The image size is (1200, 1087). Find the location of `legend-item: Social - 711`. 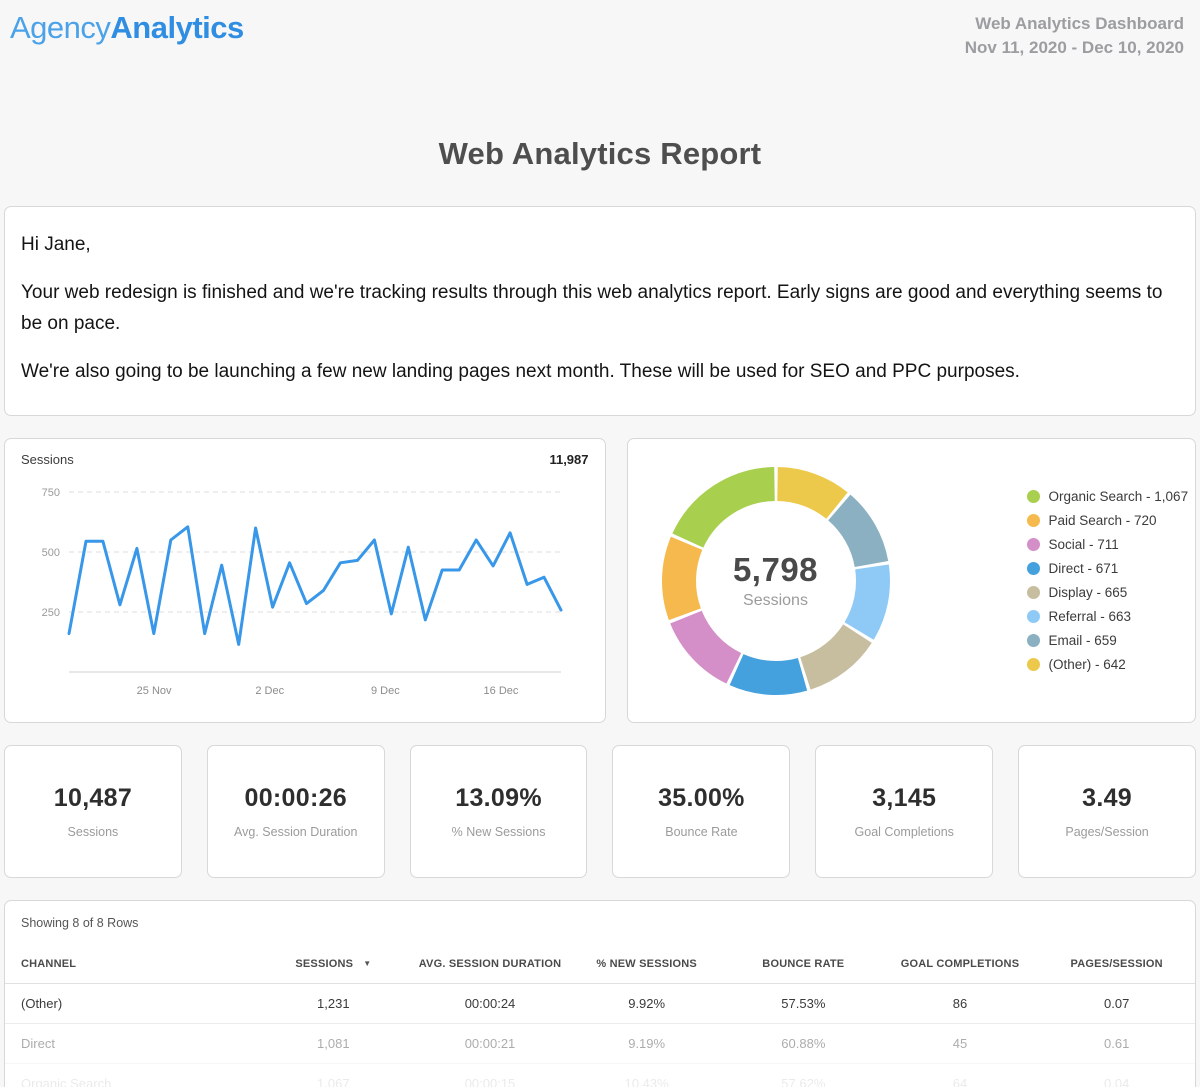

legend-item: Social - 711 is located at coordinates (1107, 544).